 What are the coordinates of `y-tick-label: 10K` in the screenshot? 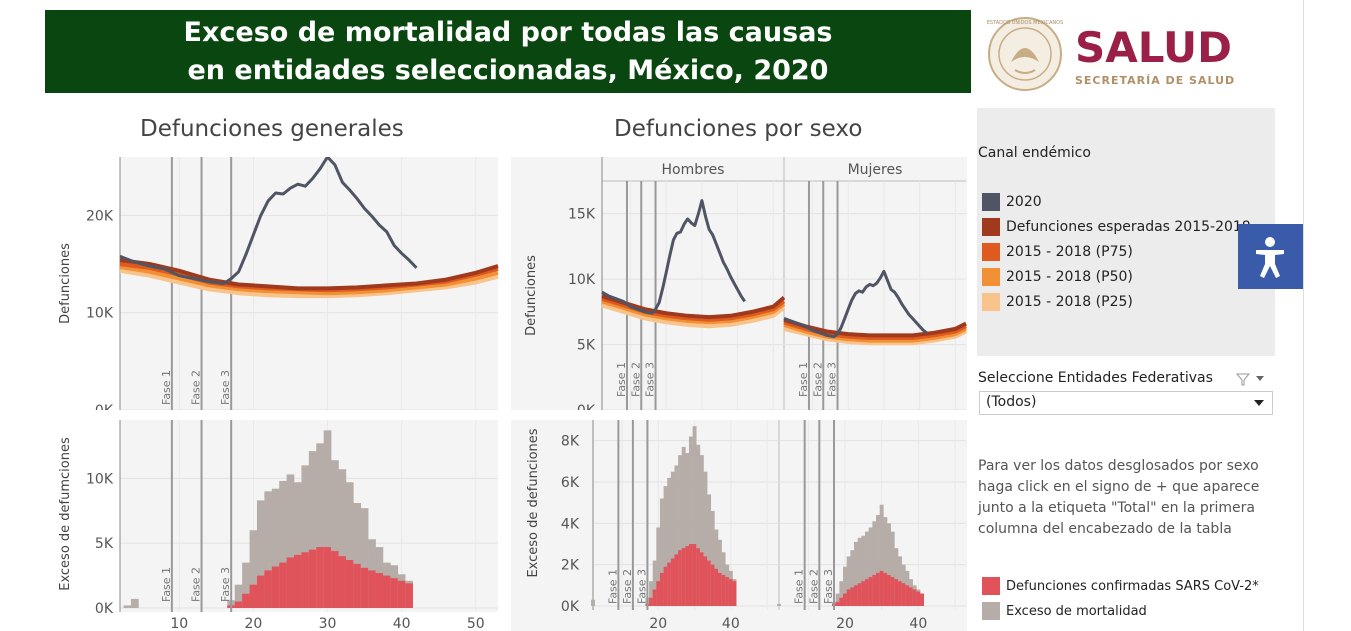 It's located at (100, 314).